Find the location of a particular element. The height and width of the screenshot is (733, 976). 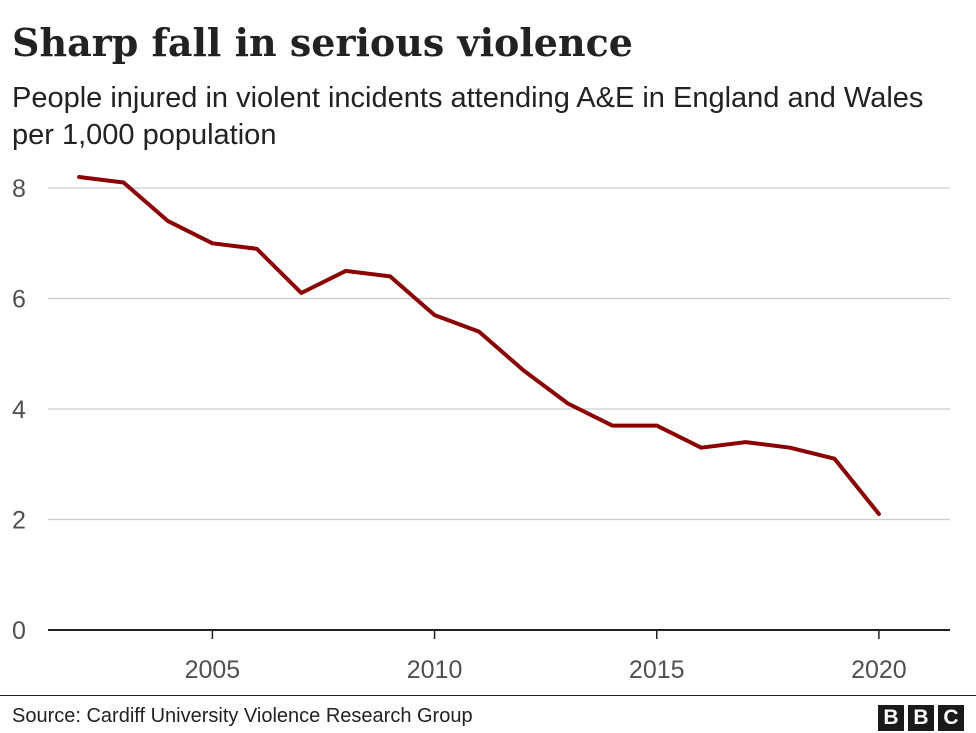

y-tick-label-0: 0 is located at coordinates (19, 631).